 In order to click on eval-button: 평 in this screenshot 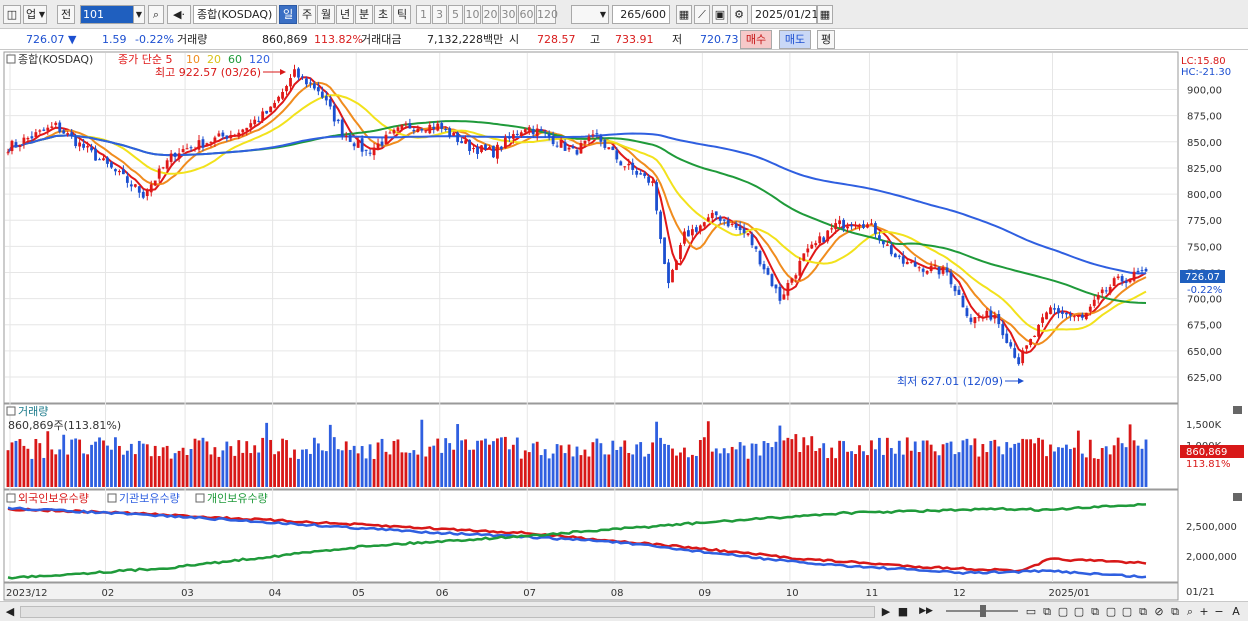, I will do `click(826, 39)`.